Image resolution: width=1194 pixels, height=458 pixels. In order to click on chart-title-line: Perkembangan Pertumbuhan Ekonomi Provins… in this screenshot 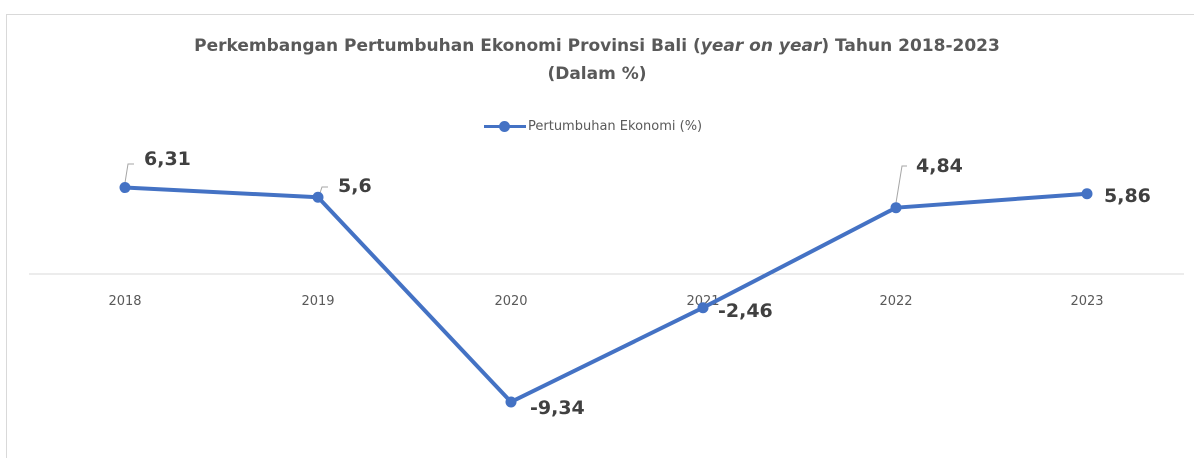, I will do `click(597, 46)`.